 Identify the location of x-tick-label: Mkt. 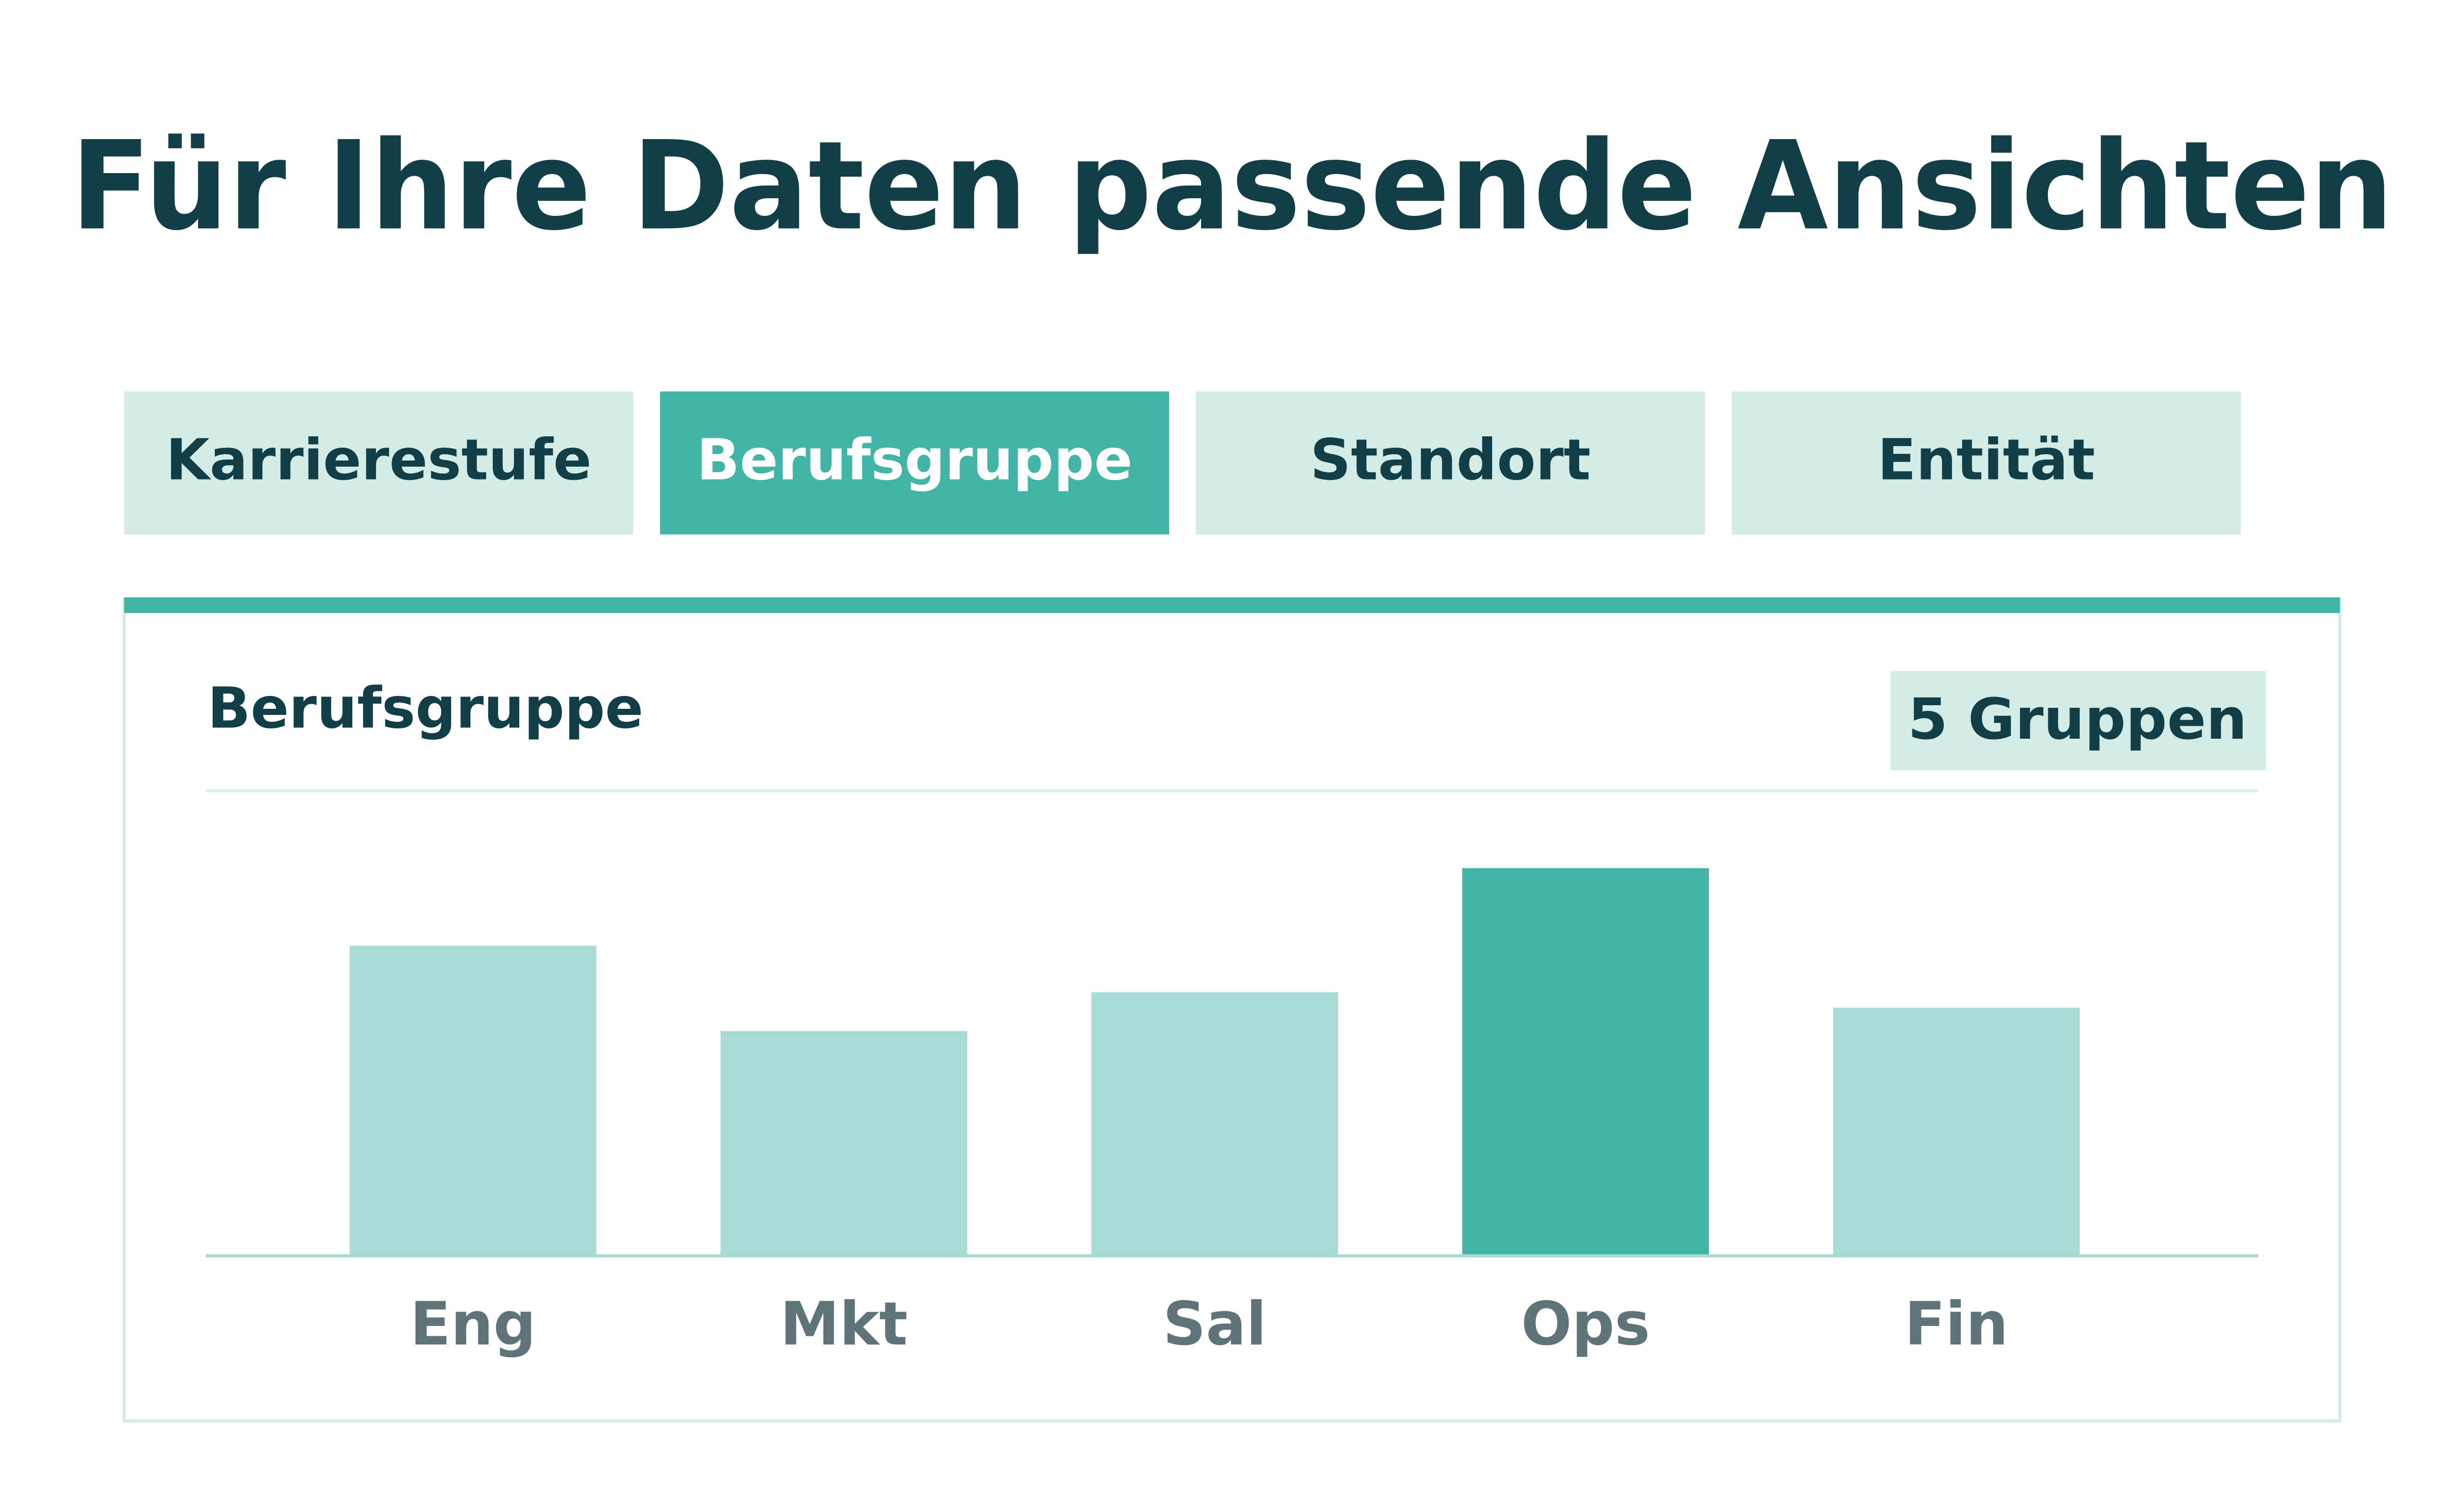
(844, 1324).